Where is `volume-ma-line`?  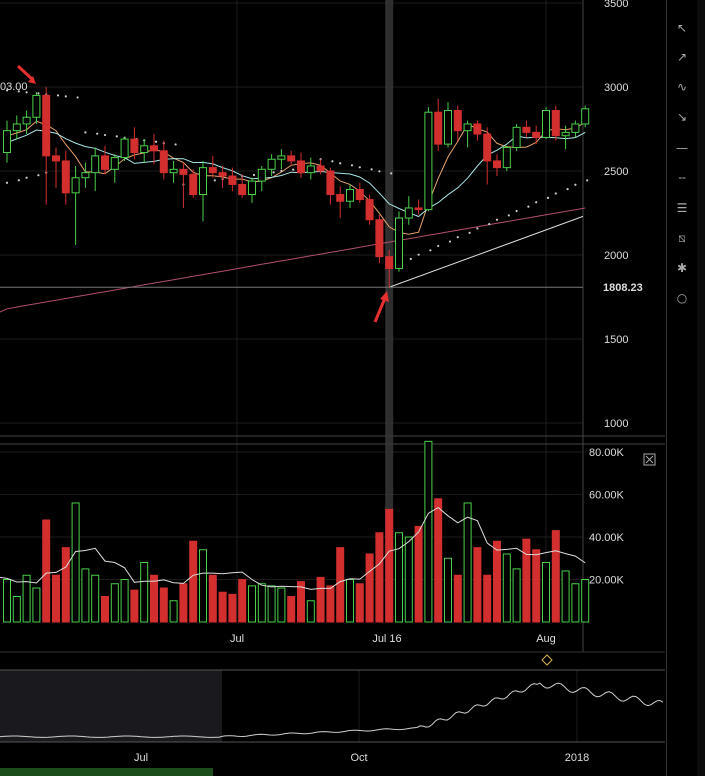 volume-ma-line is located at coordinates (293, 548).